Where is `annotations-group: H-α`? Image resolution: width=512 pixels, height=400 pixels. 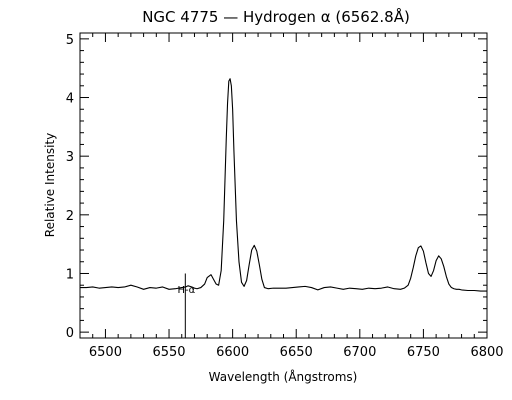 annotations-group: H-α is located at coordinates (186, 305).